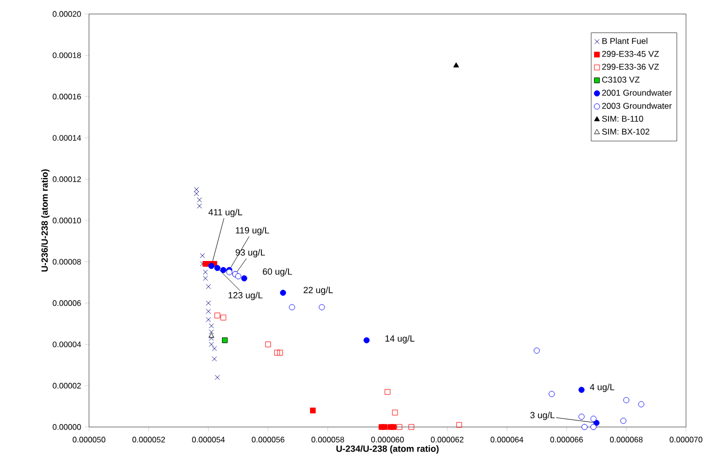  Describe the element at coordinates (387, 449) in the screenshot. I see `x-axis-title: U-234/U-238 (atom ratio)` at that location.